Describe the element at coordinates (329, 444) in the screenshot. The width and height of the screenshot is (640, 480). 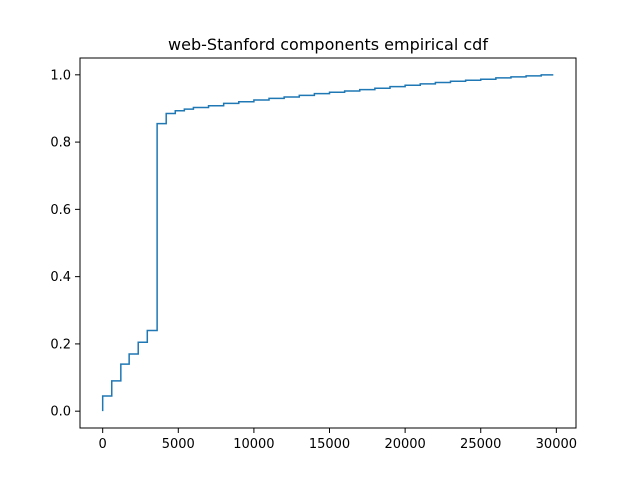
I see `x-tick-label: 15000` at that location.